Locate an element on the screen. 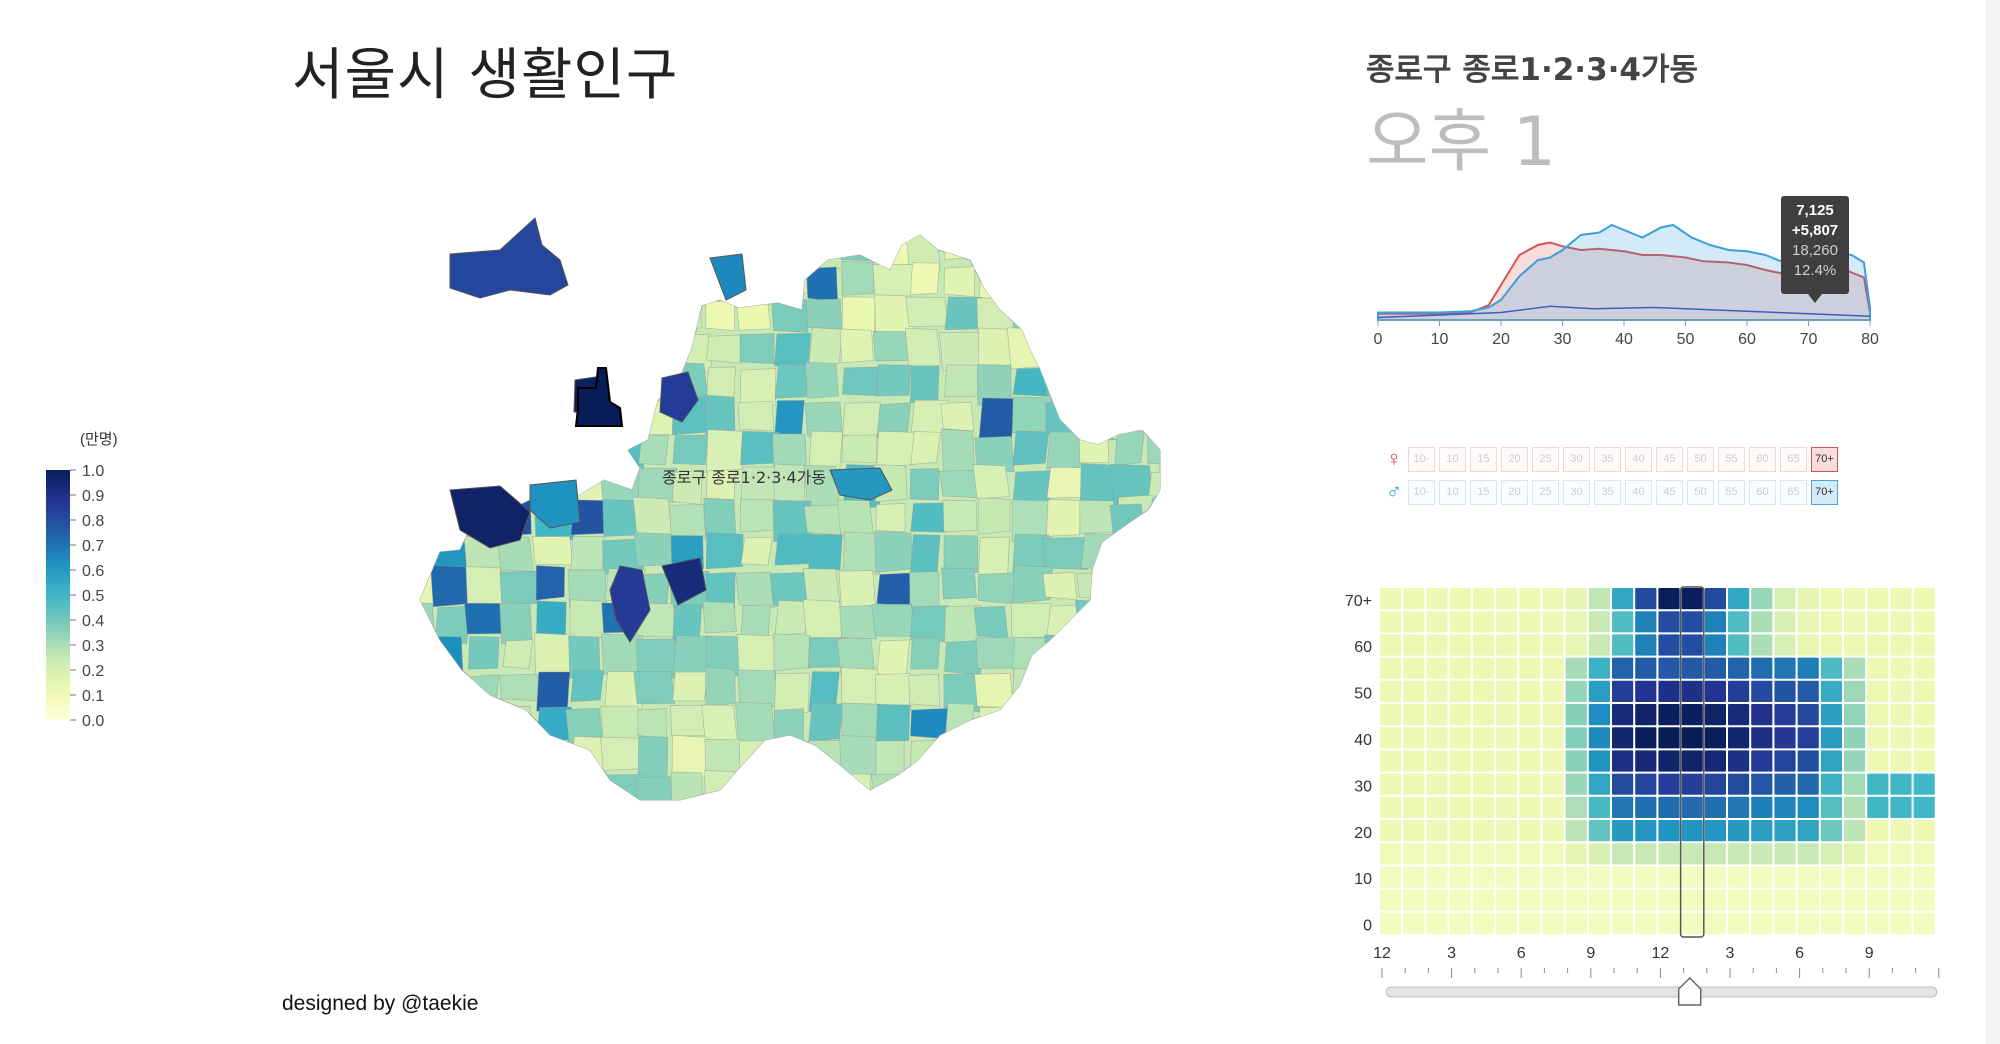 This screenshot has height=1044, width=2000. male-age-button: 25 is located at coordinates (1545, 492).